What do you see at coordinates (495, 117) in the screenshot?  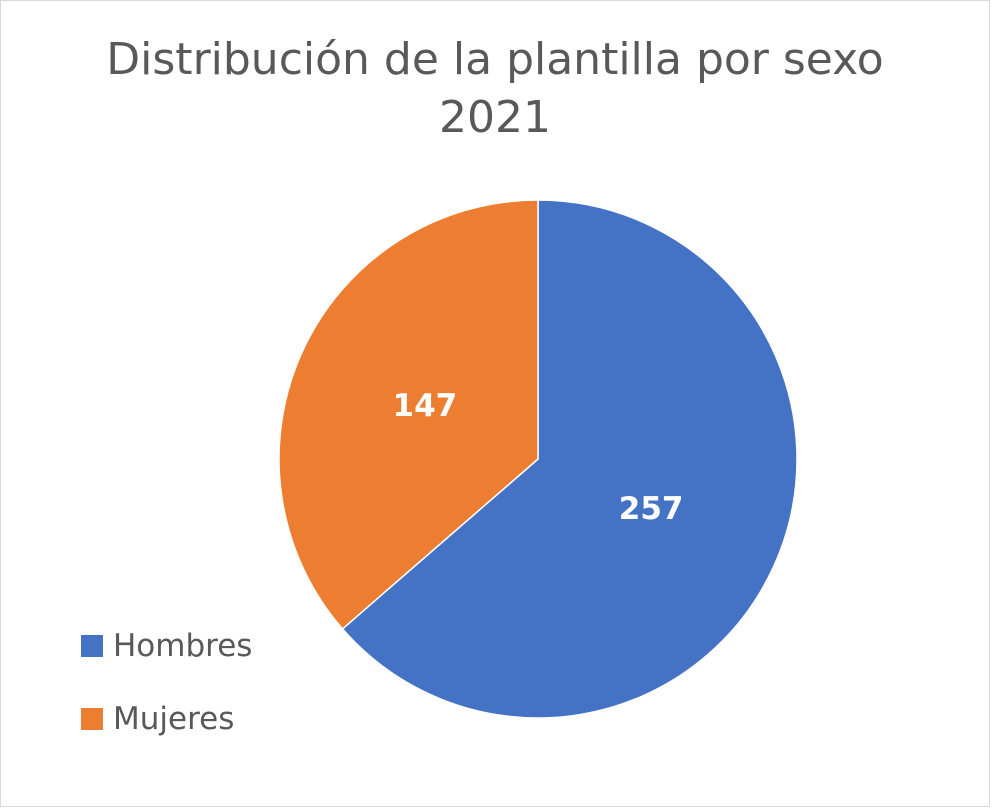 I see `chart-title-line2: 2021` at bounding box center [495, 117].